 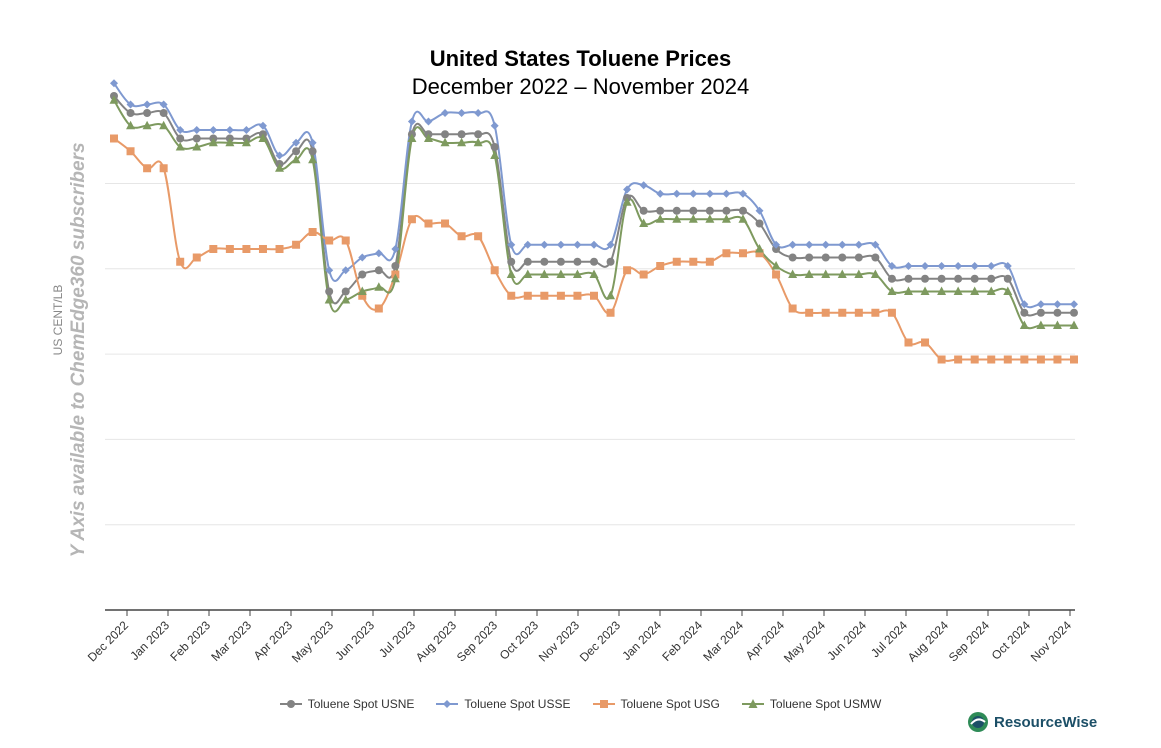 I want to click on legend-label: Toluene Spot USG, so click(x=670, y=704).